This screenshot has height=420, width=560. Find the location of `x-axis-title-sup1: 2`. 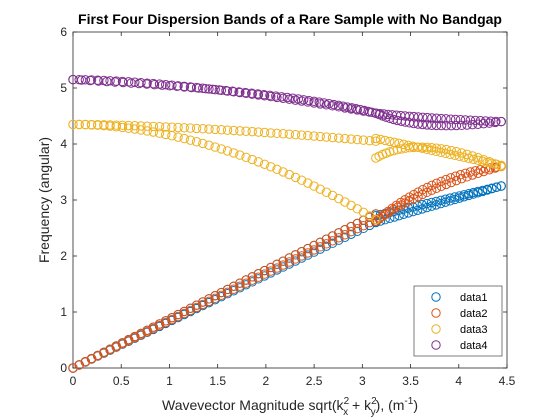

x-axis-title-sup1: 2 is located at coordinates (347, 401).